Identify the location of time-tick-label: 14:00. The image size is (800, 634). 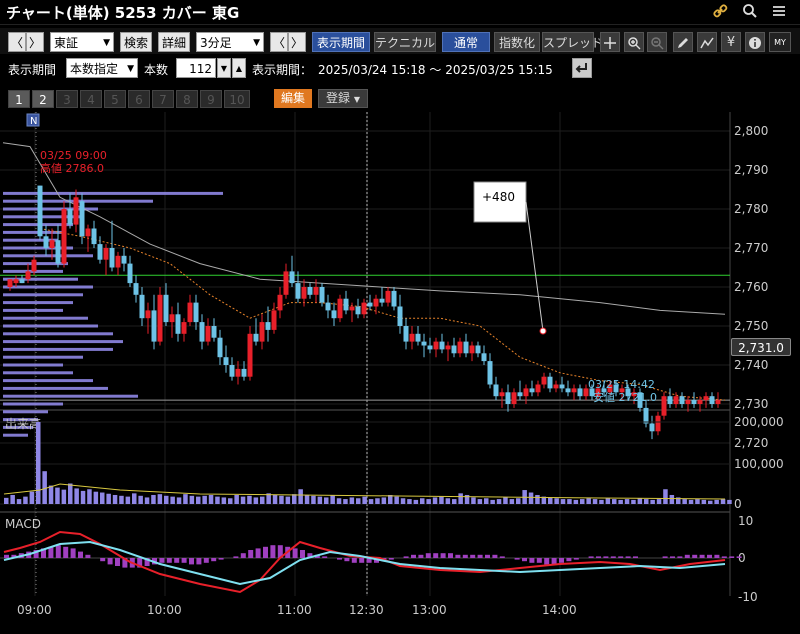
(559, 610).